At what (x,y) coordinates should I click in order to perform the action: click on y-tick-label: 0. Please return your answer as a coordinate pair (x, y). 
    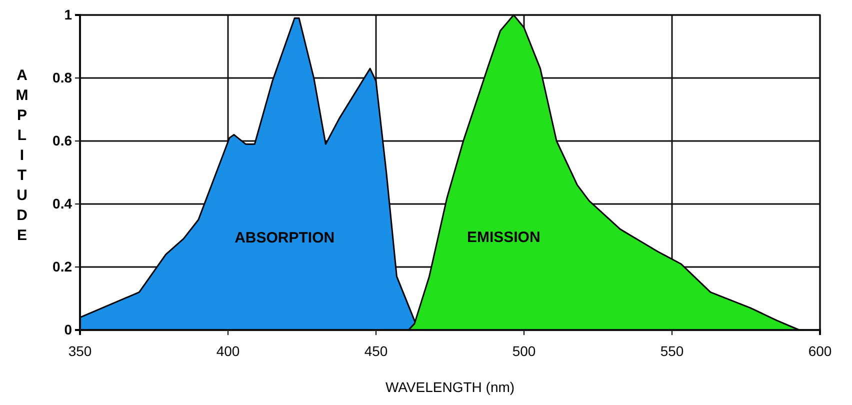
    Looking at the image, I should click on (68, 329).